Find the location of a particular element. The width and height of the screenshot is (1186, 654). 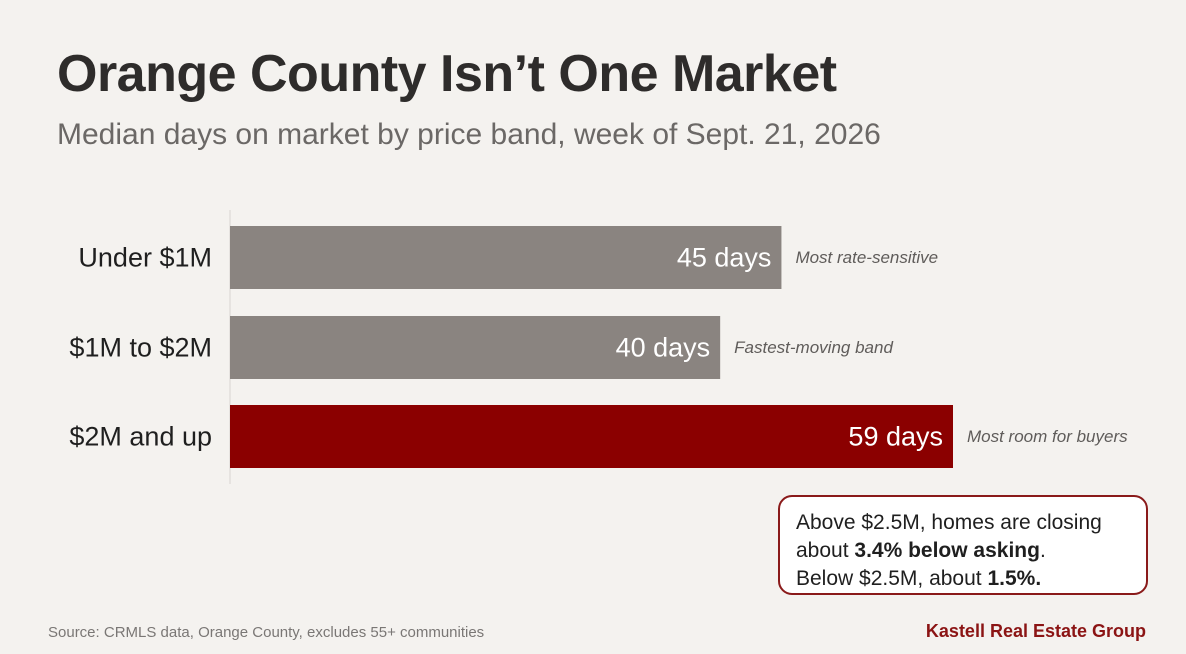

annotation-2: Fastest-moving band is located at coordinates (813, 347).